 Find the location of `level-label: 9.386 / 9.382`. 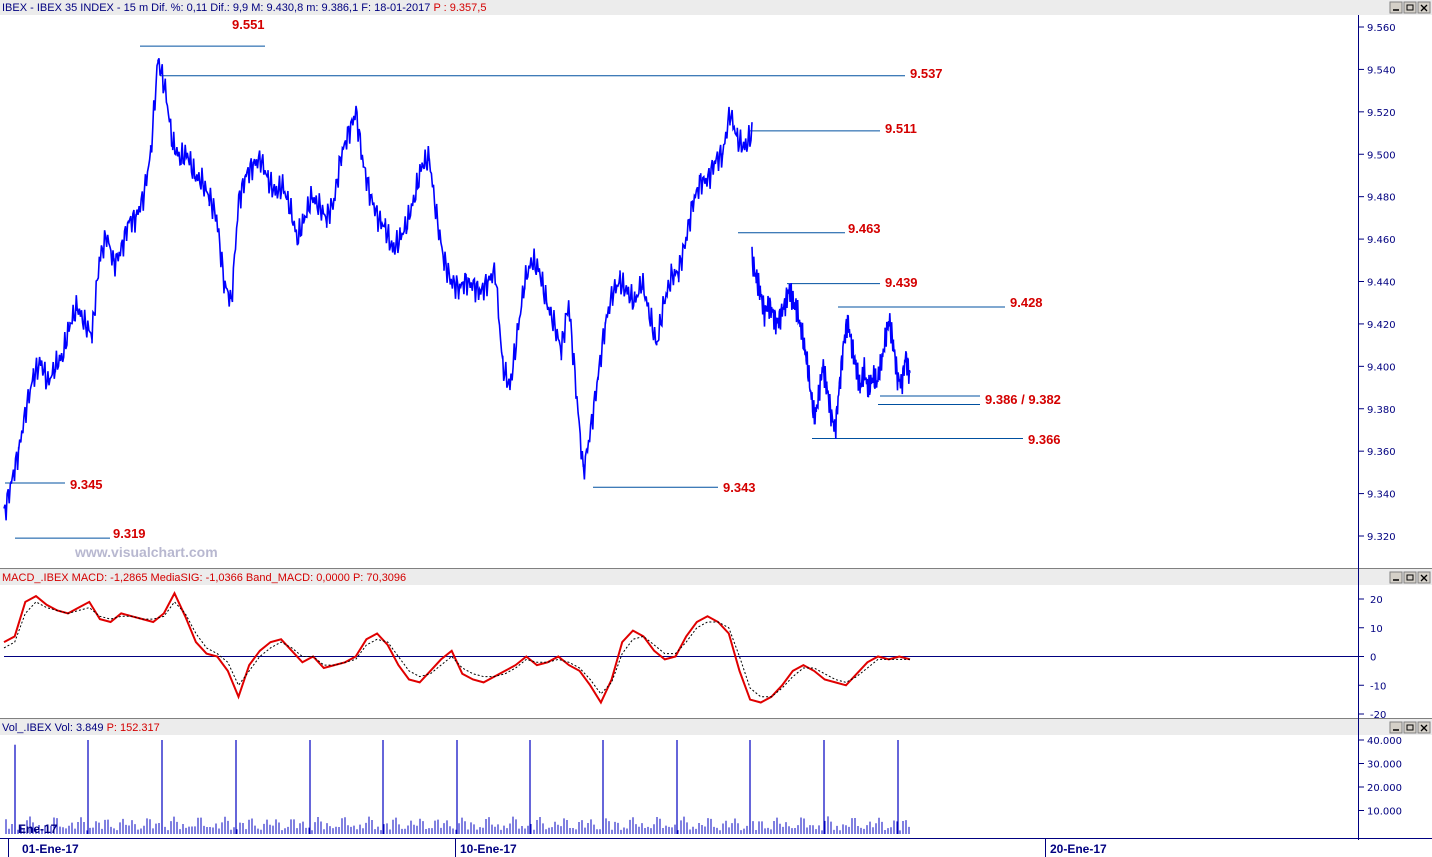

level-label: 9.386 / 9.382 is located at coordinates (1023, 399).